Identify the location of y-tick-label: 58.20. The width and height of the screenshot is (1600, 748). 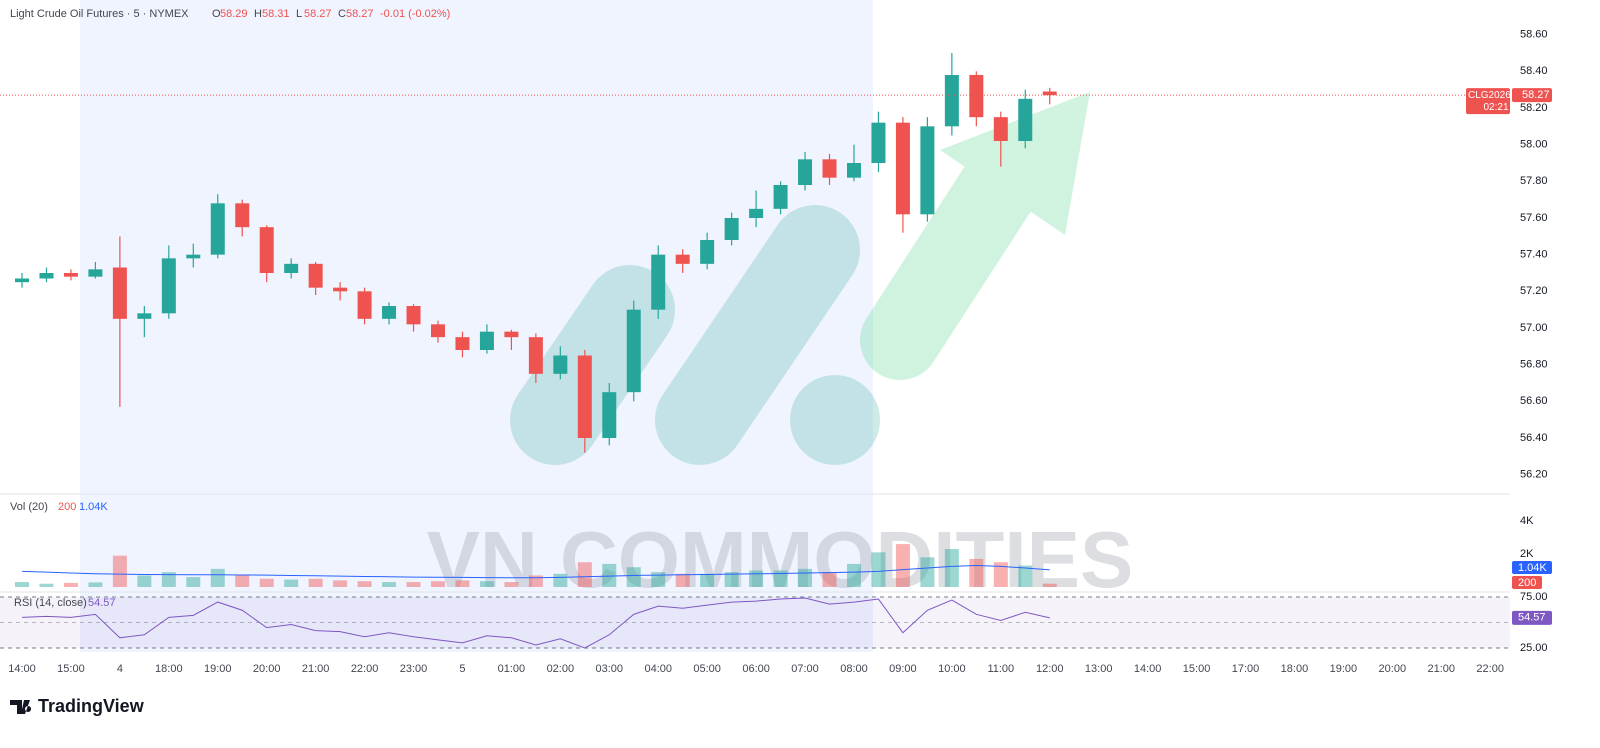
(1534, 108).